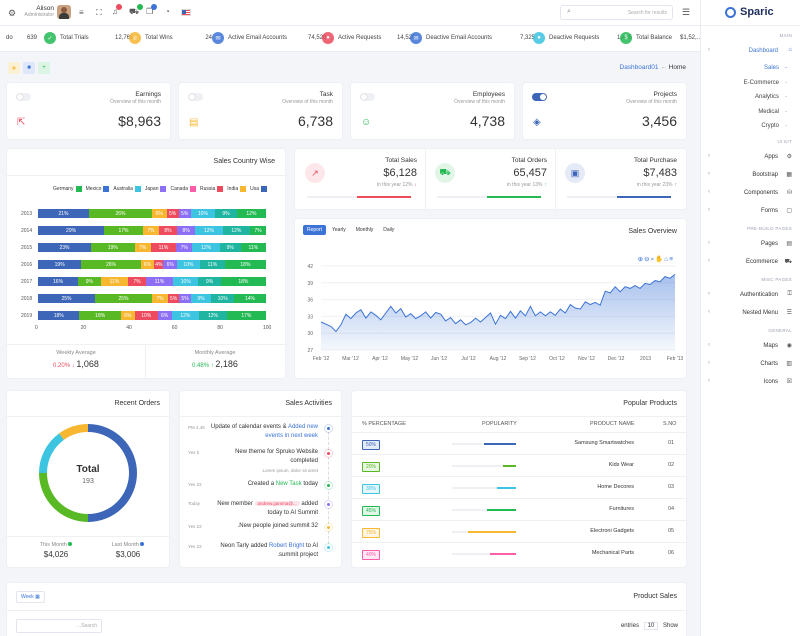 The image size is (800, 636). I want to click on sidebar-toggle-icon: ☰, so click(686, 12).